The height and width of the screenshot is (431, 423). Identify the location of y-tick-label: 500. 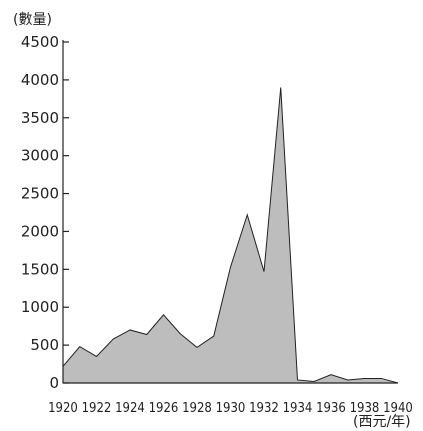
(44, 345).